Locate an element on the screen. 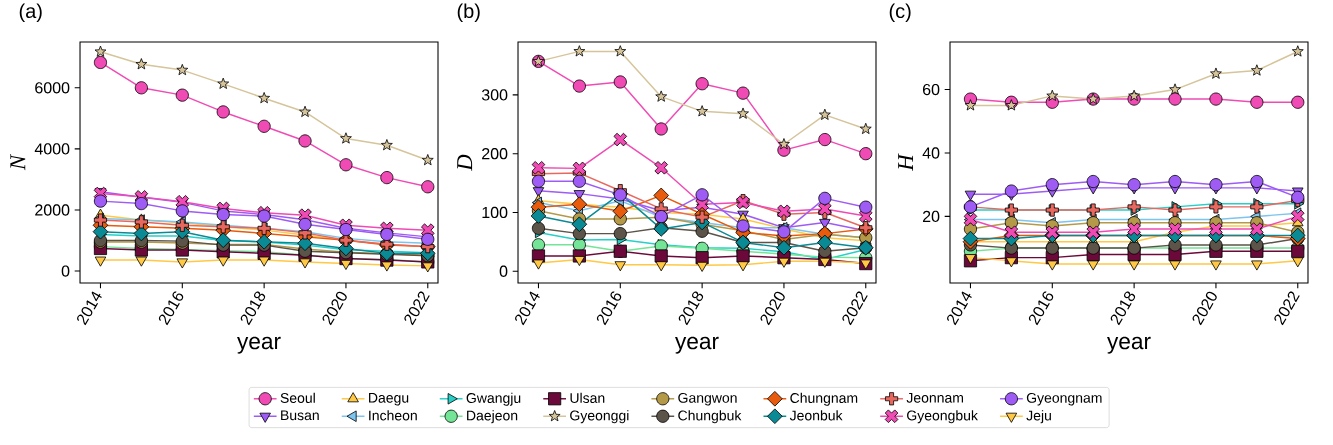  legend-label: Ulsan is located at coordinates (587, 397).